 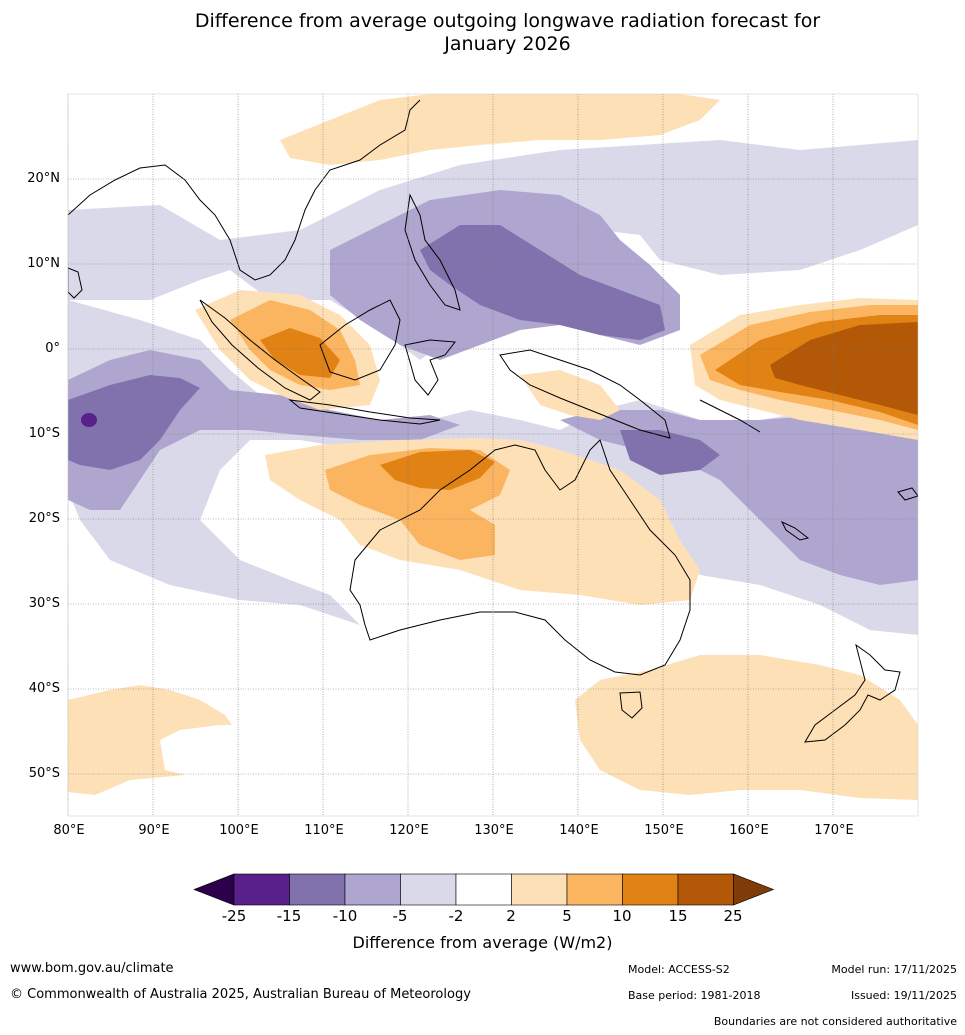 What do you see at coordinates (360, 340) in the screenshot?
I see `coastline-borneo` at bounding box center [360, 340].